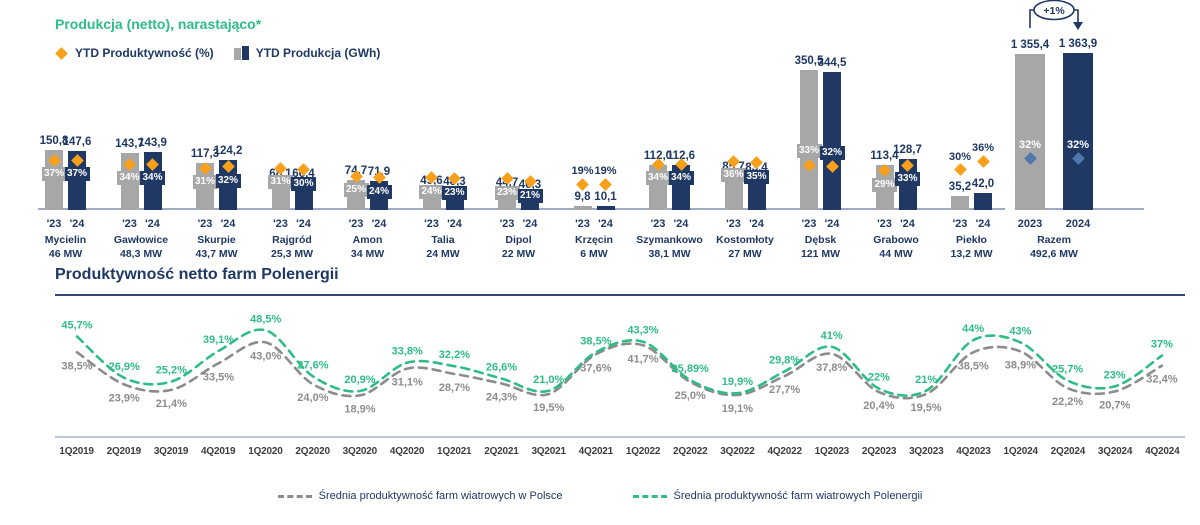  Describe the element at coordinates (1078, 44) in the screenshot. I see `bar-value-label: 1 363,9` at that location.